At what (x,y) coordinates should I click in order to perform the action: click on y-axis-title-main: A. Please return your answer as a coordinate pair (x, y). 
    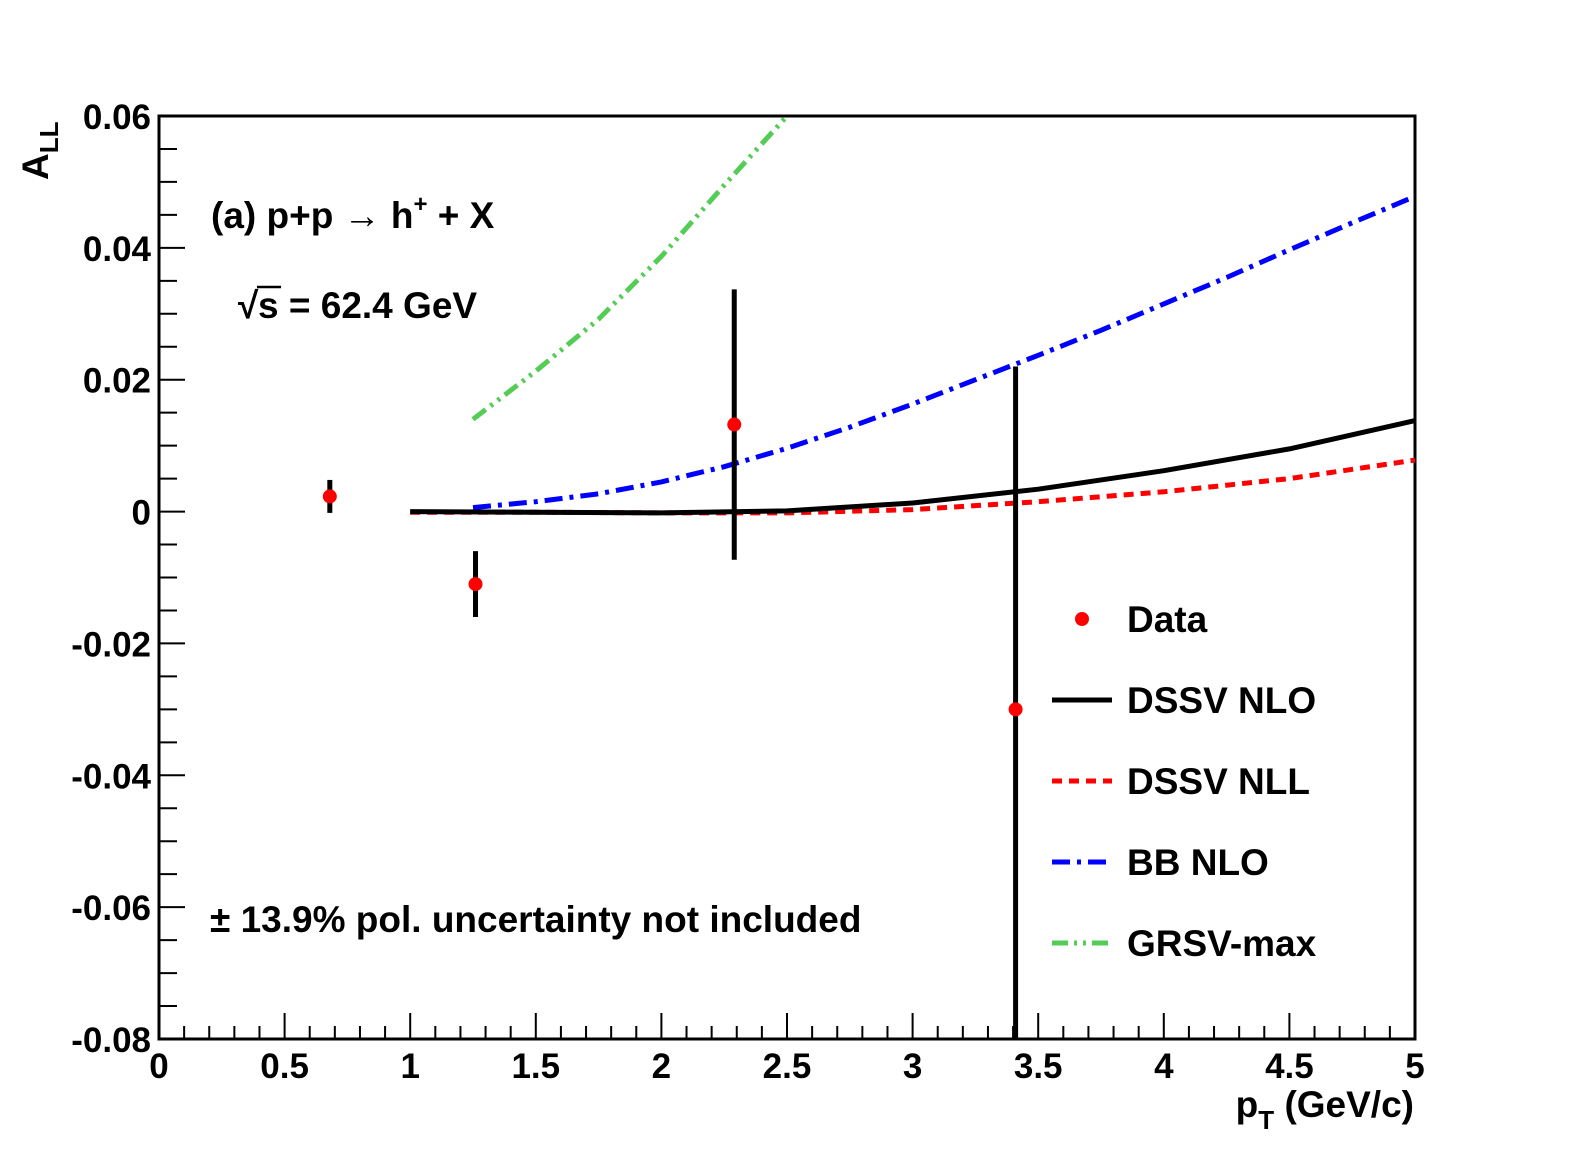
    Looking at the image, I should click on (35, 166).